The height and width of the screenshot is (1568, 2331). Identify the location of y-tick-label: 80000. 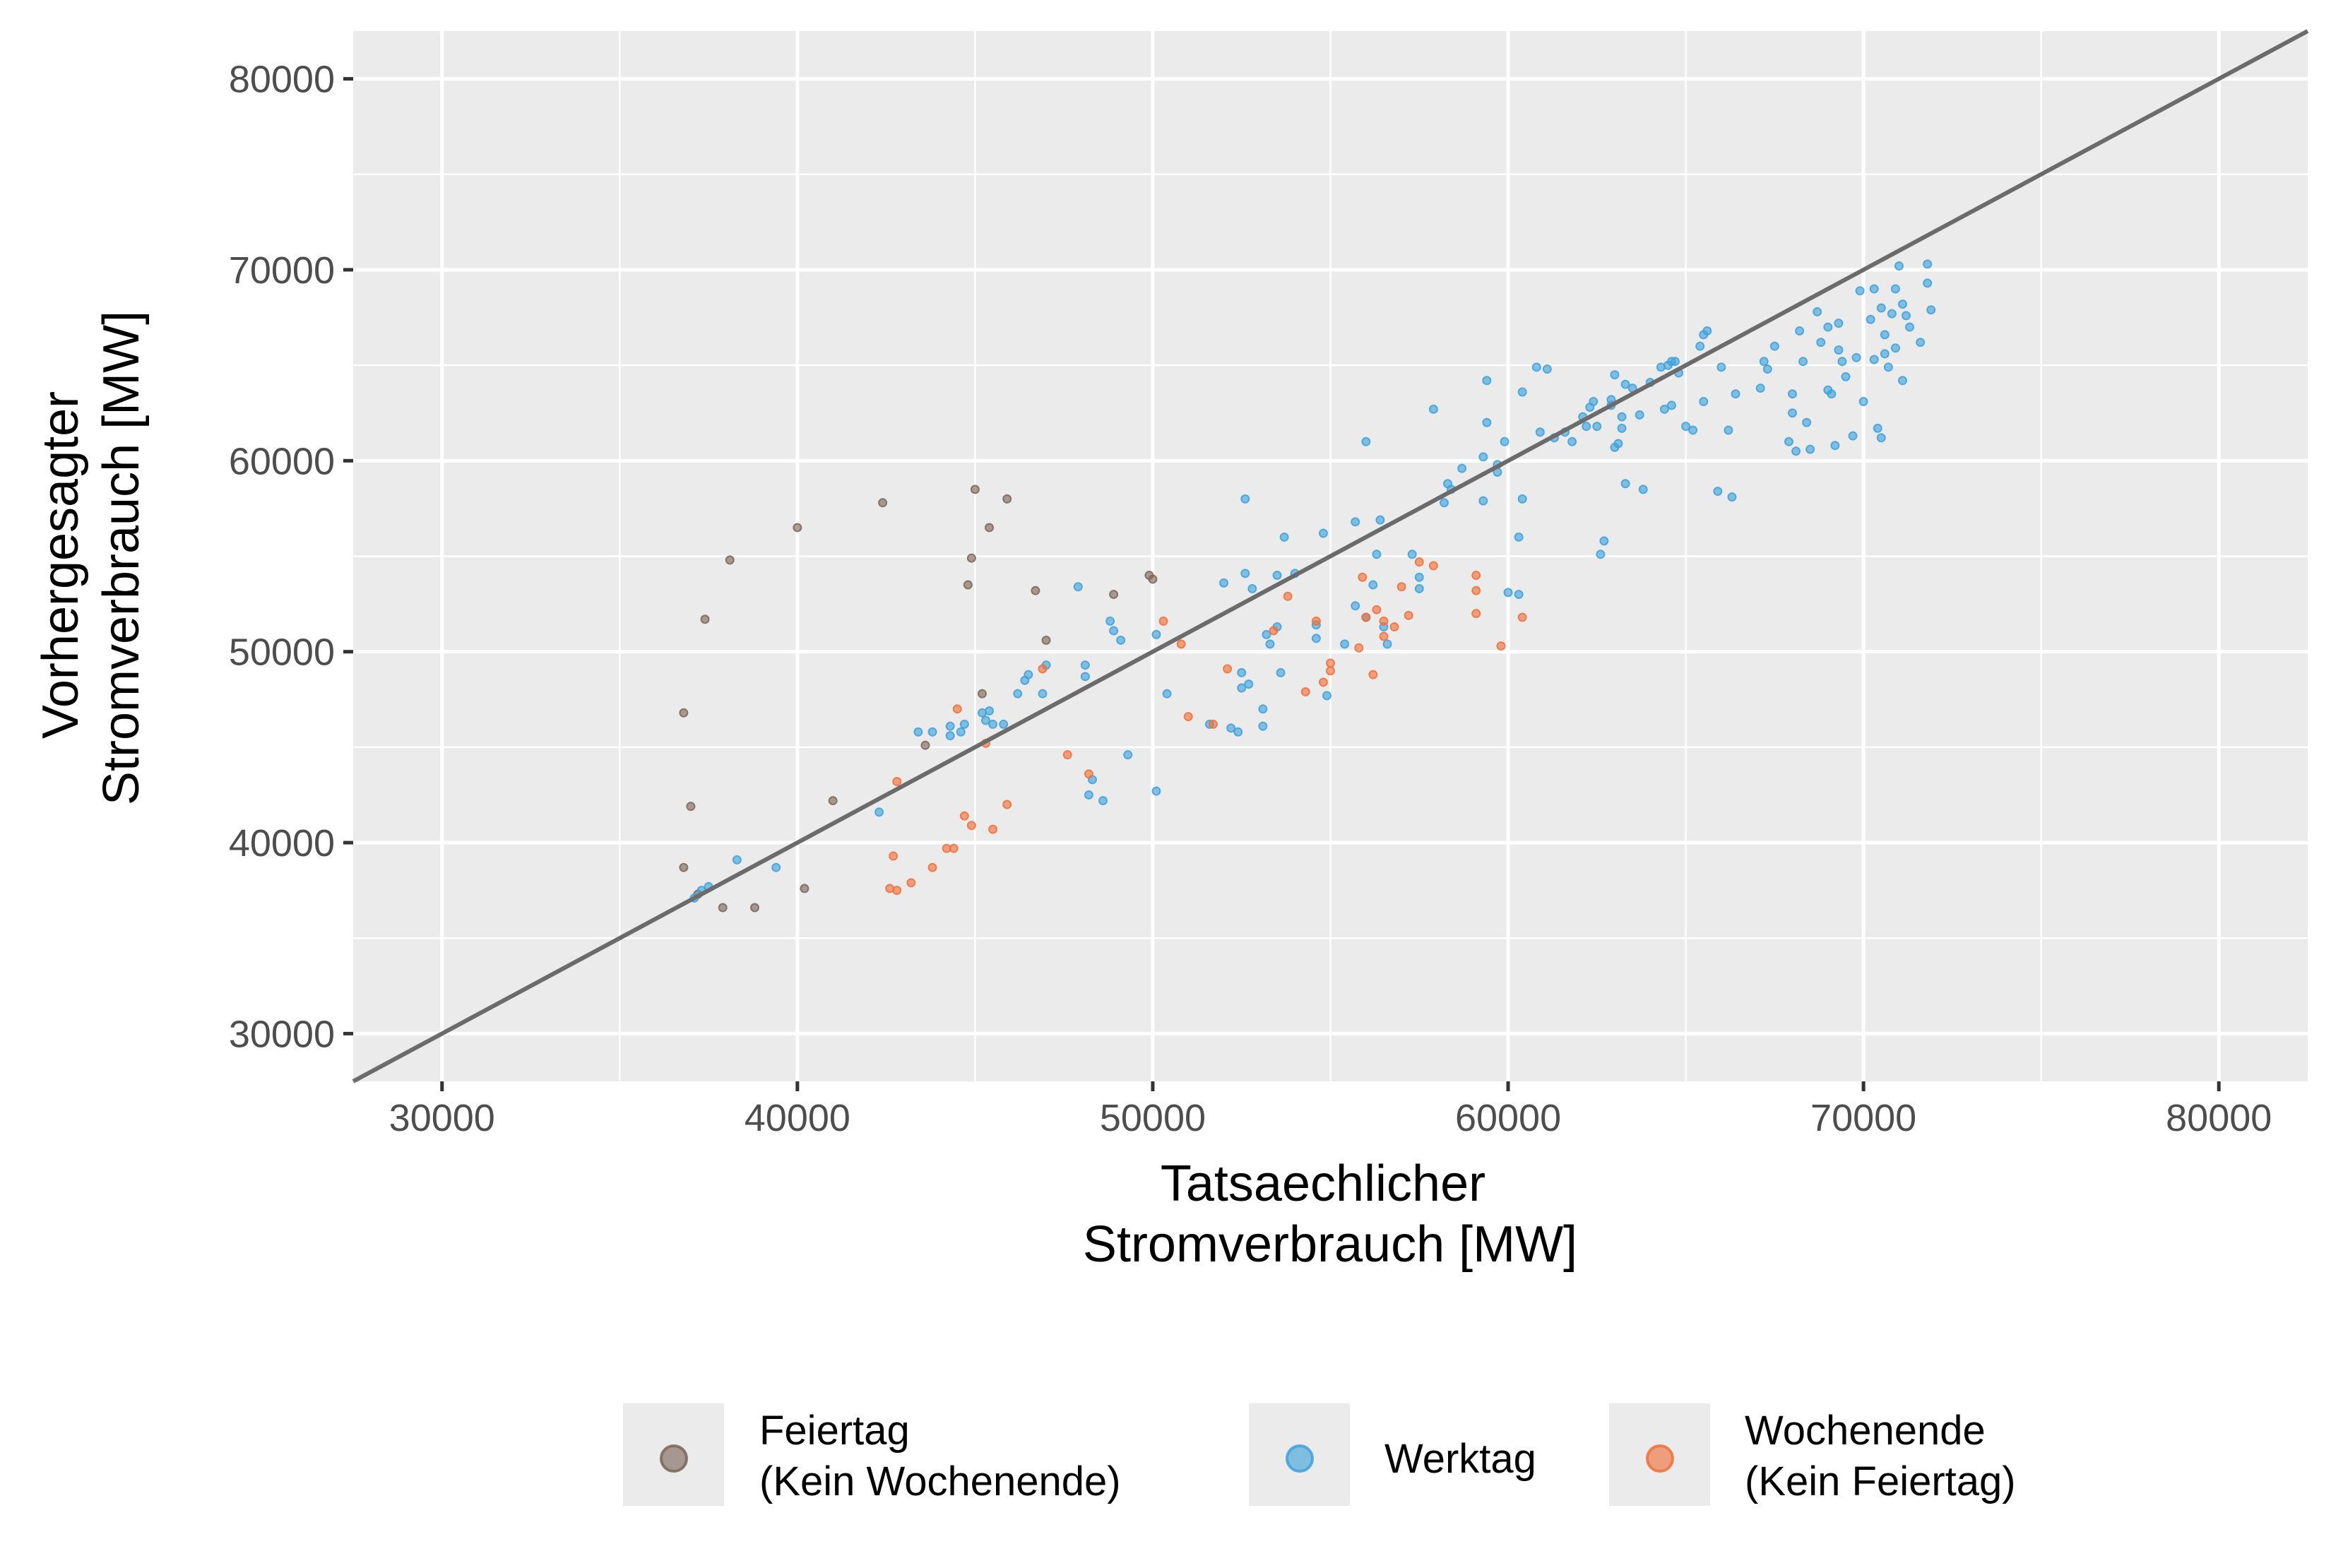
(282, 80).